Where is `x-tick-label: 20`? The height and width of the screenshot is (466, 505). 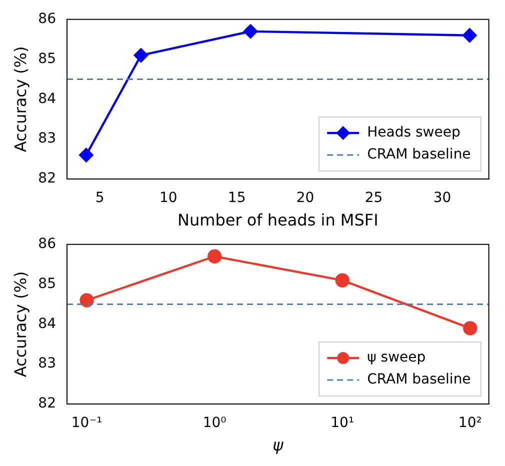
x-tick-label: 20 is located at coordinates (305, 198).